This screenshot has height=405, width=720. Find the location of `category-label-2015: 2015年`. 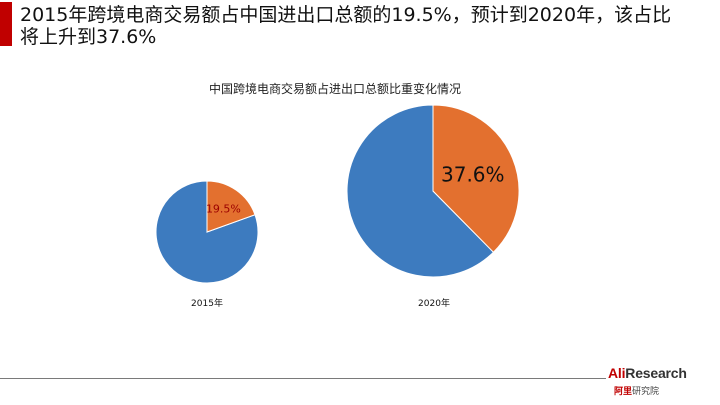

category-label-2015: 2015年 is located at coordinates (207, 303).